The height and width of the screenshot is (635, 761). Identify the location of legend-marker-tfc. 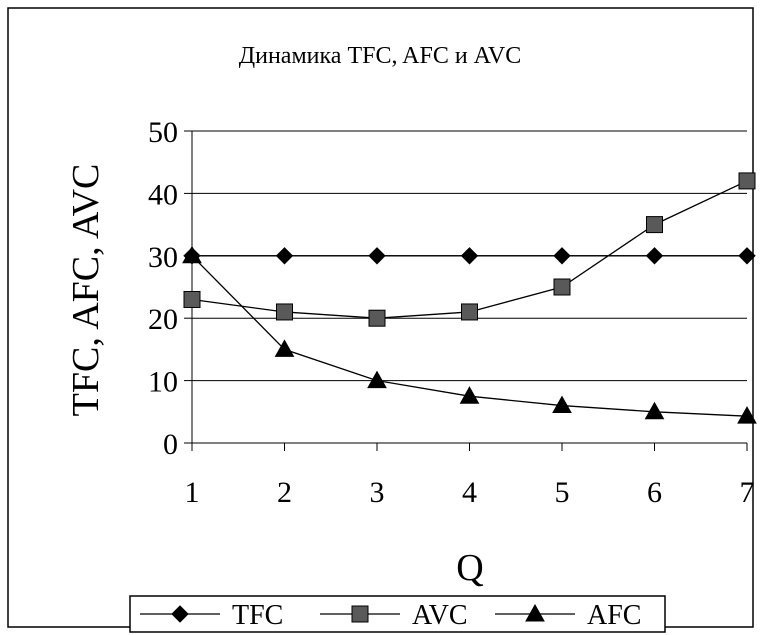
(180, 614).